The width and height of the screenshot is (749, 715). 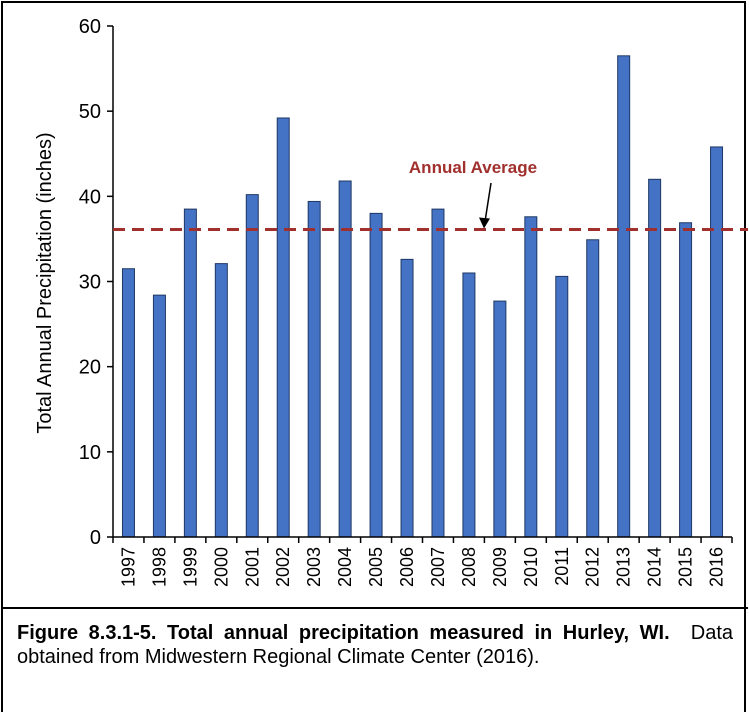 What do you see at coordinates (283, 567) in the screenshot?
I see `x-tick-label: 2002` at bounding box center [283, 567].